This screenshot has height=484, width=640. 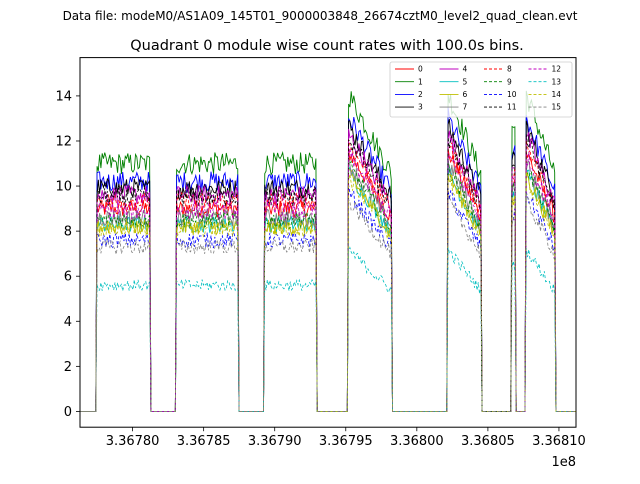 What do you see at coordinates (68, 277) in the screenshot?
I see `y-tick-label: 6` at bounding box center [68, 277].